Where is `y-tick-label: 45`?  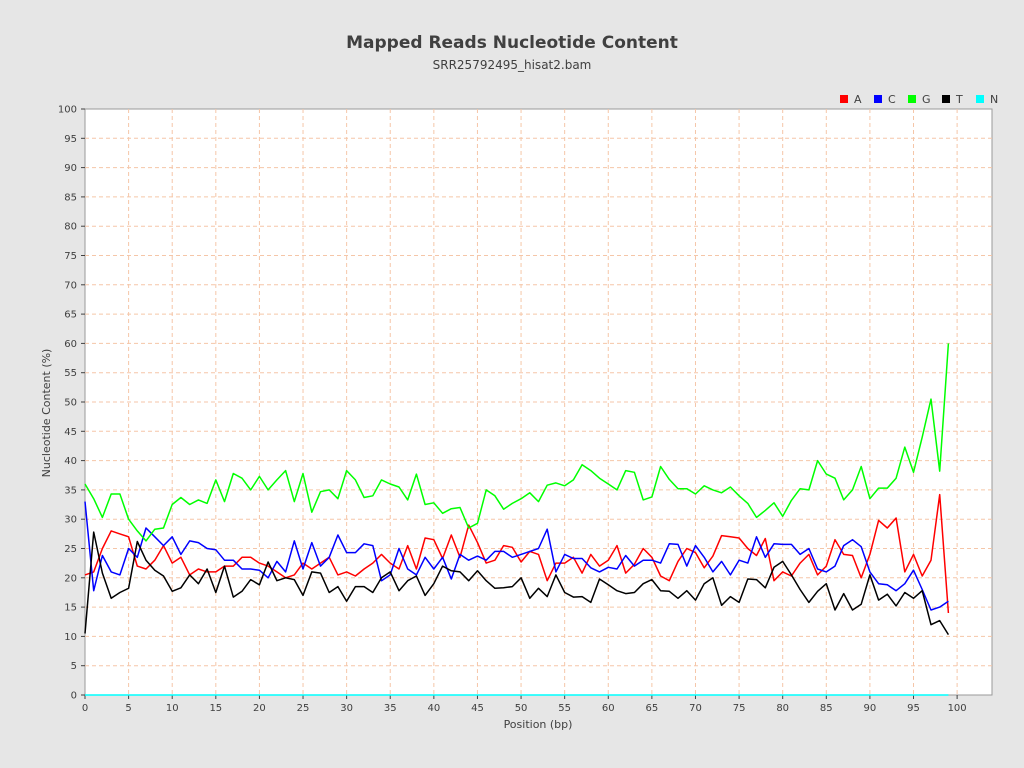
y-tick-label: 45 is located at coordinates (70, 432).